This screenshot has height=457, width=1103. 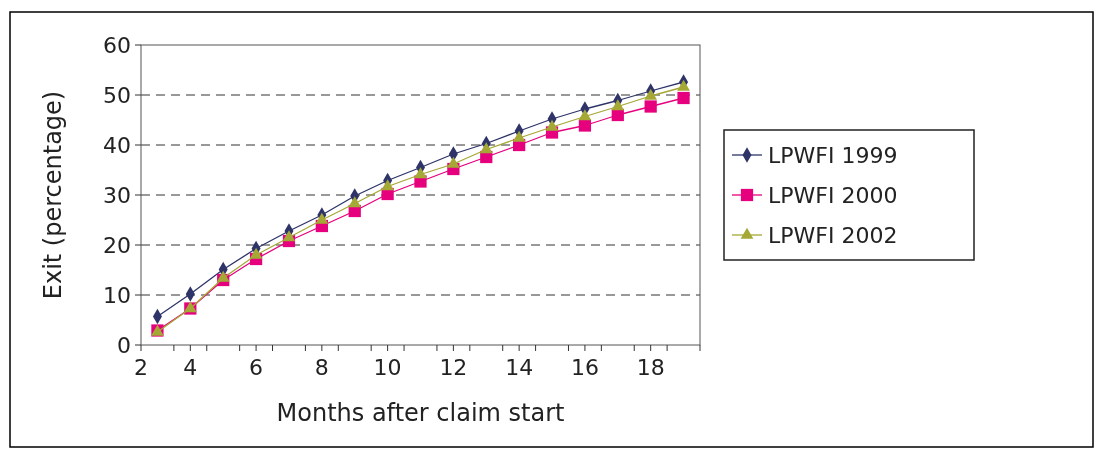 What do you see at coordinates (53, 195) in the screenshot?
I see `y-axis-title: Exit (percentage)` at bounding box center [53, 195].